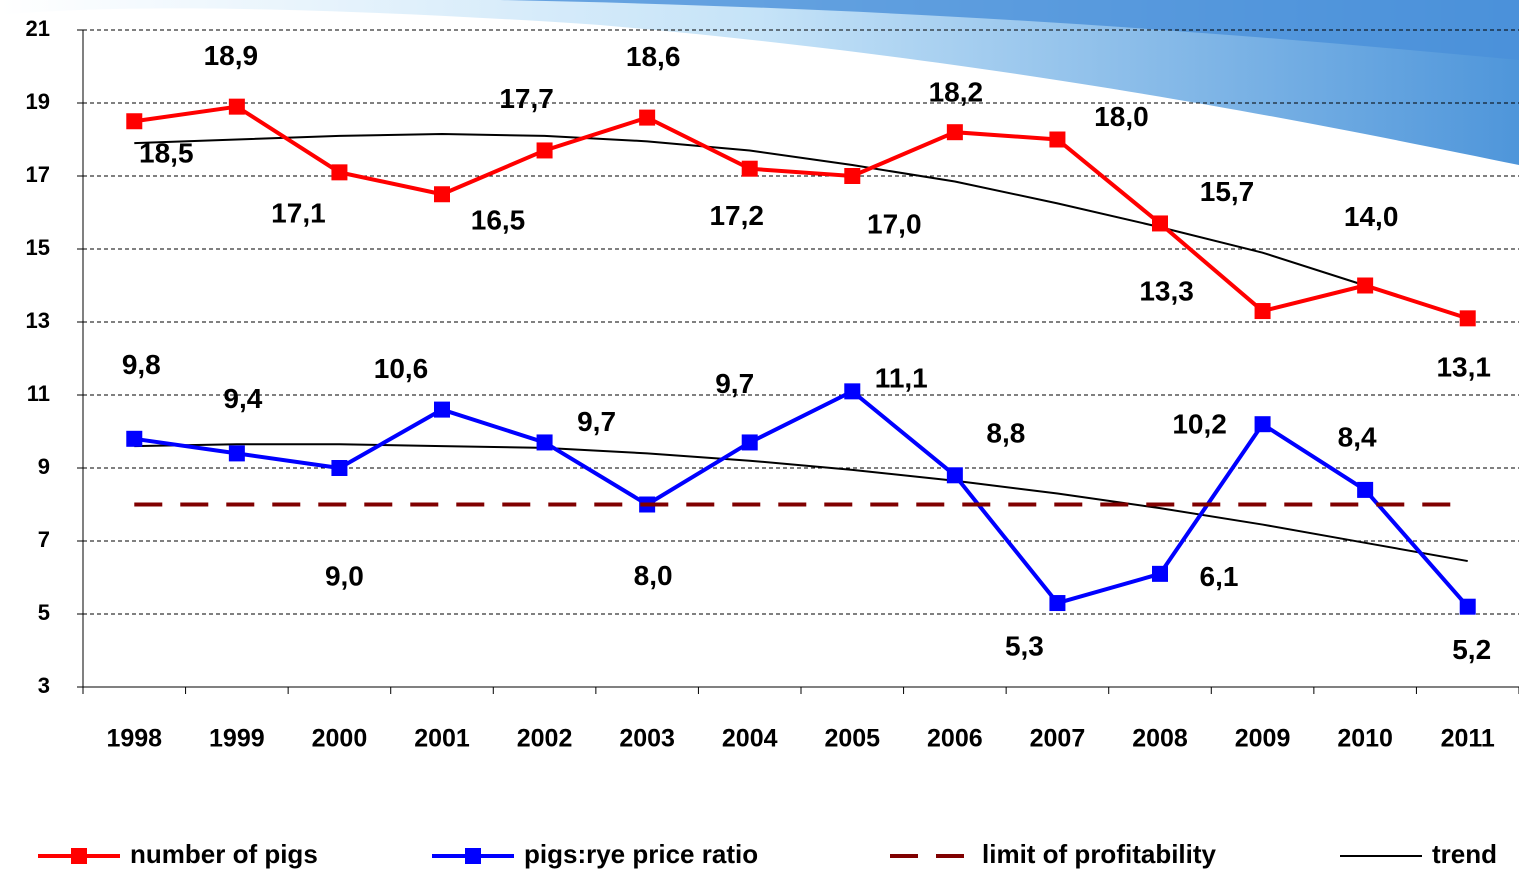 This screenshot has height=875, width=1519. Describe the element at coordinates (1009, 30) in the screenshot. I see `background-swoosh` at that location.